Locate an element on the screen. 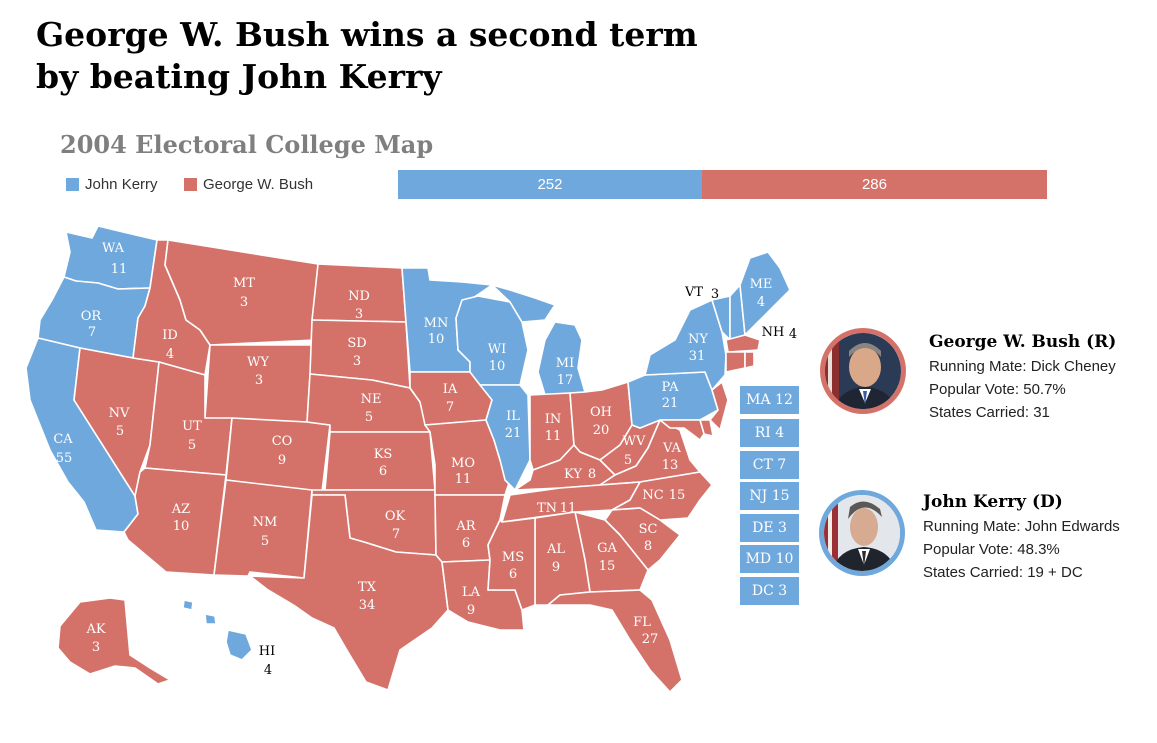 The height and width of the screenshot is (743, 1157). state-label-mt-abbr: MT is located at coordinates (244, 283).